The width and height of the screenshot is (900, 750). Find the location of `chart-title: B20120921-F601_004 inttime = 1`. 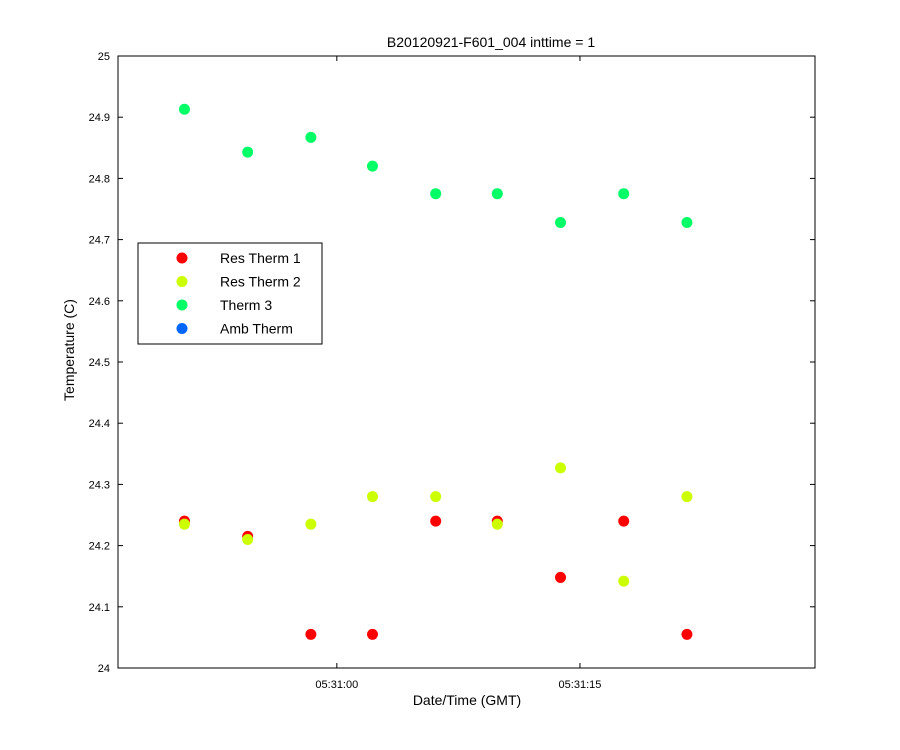

chart-title: B20120921-F601_004 inttime = 1 is located at coordinates (491, 42).